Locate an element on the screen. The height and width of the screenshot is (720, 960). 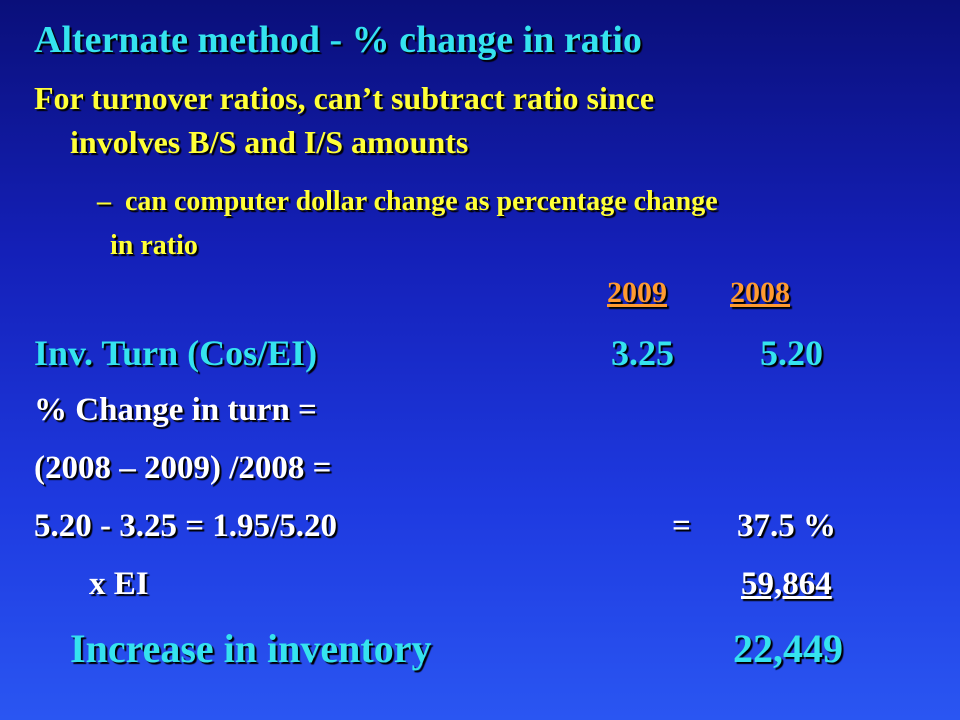
pct-change-label: % Change in turn = is located at coordinates (175, 410).